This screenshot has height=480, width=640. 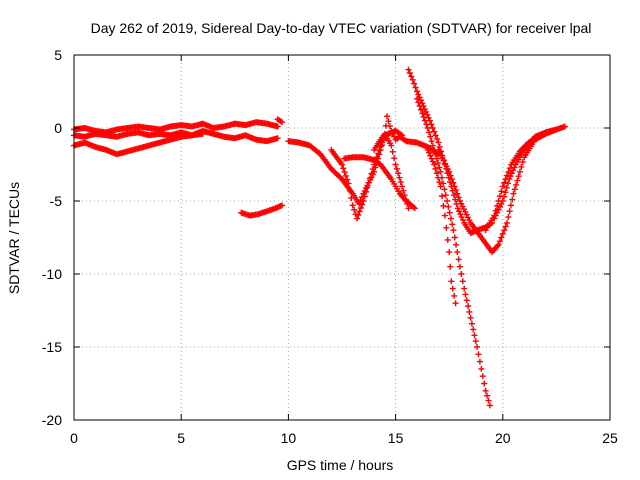 I want to click on series-track-g, so click(x=367, y=174).